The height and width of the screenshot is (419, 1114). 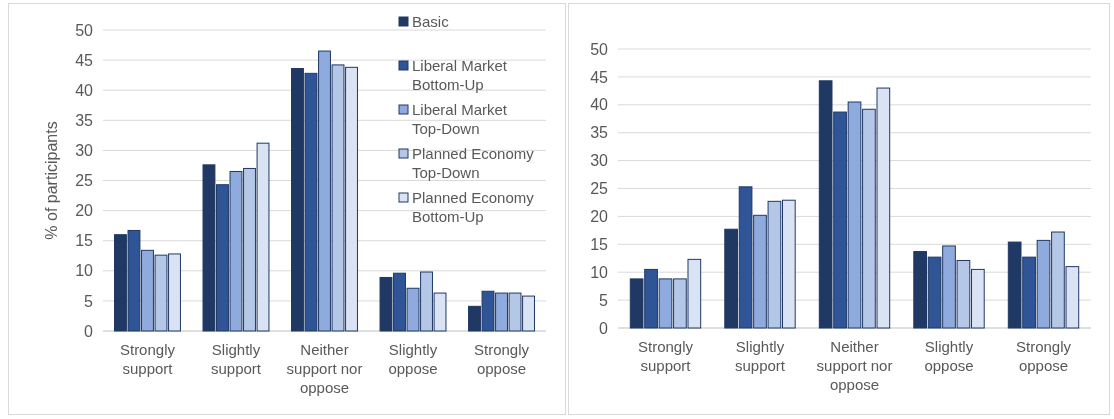 I want to click on legend-label: Basic, so click(x=431, y=21).